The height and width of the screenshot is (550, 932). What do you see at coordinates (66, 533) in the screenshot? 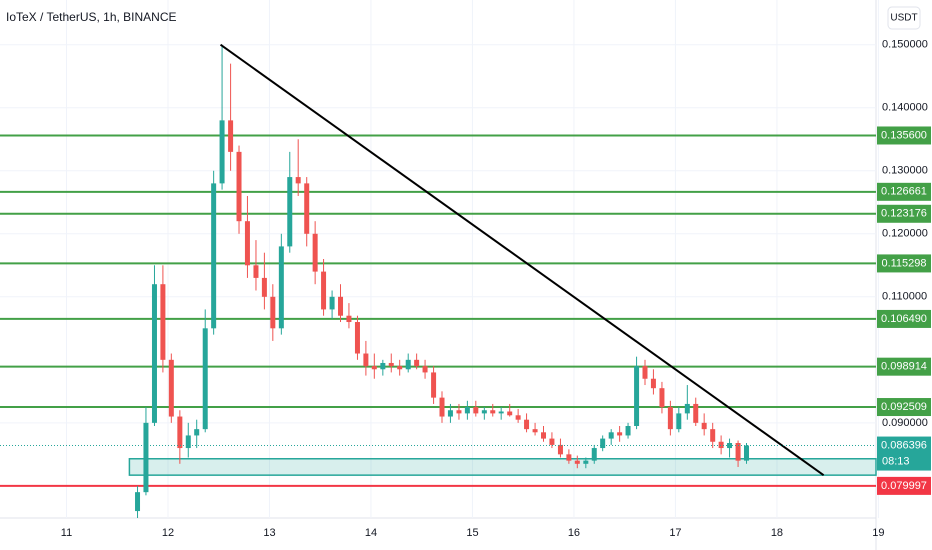
I see `x-tick-label: 11` at bounding box center [66, 533].